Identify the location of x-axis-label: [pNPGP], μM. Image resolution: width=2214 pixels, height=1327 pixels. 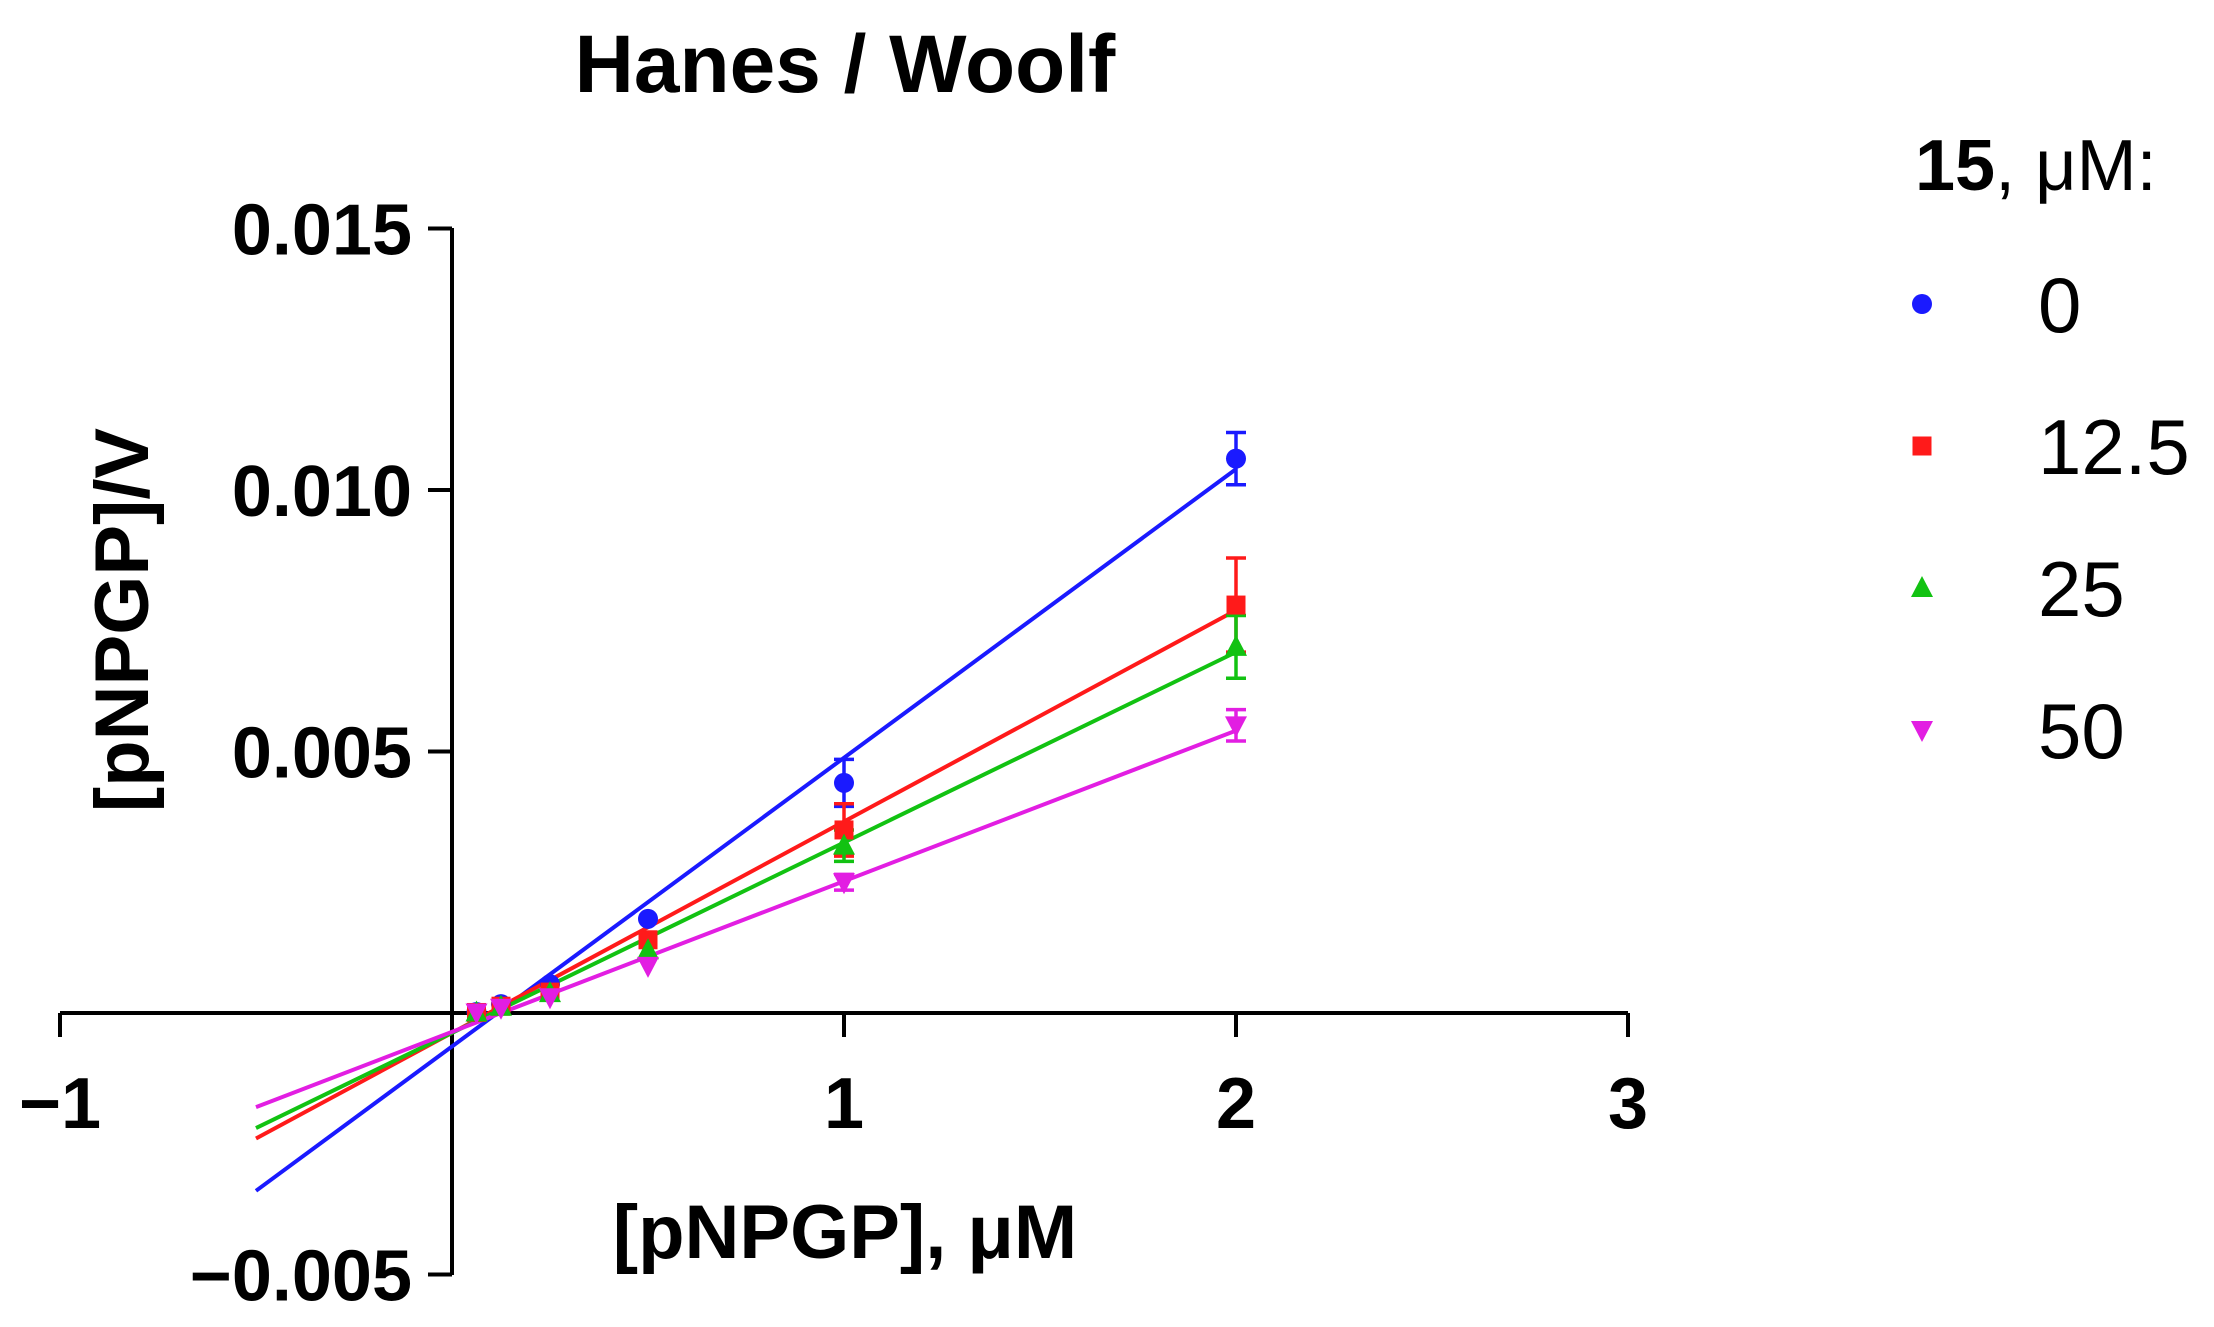
(845, 1232).